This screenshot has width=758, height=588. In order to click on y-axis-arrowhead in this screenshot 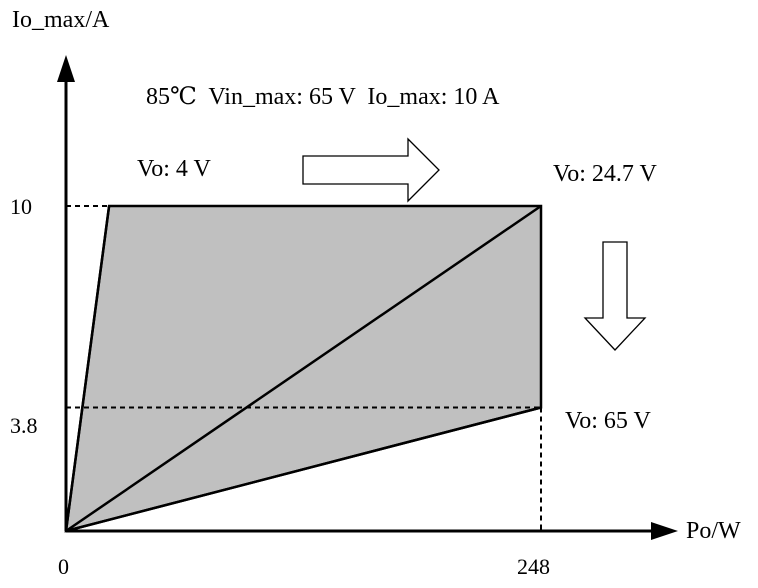, I will do `click(66, 68)`.